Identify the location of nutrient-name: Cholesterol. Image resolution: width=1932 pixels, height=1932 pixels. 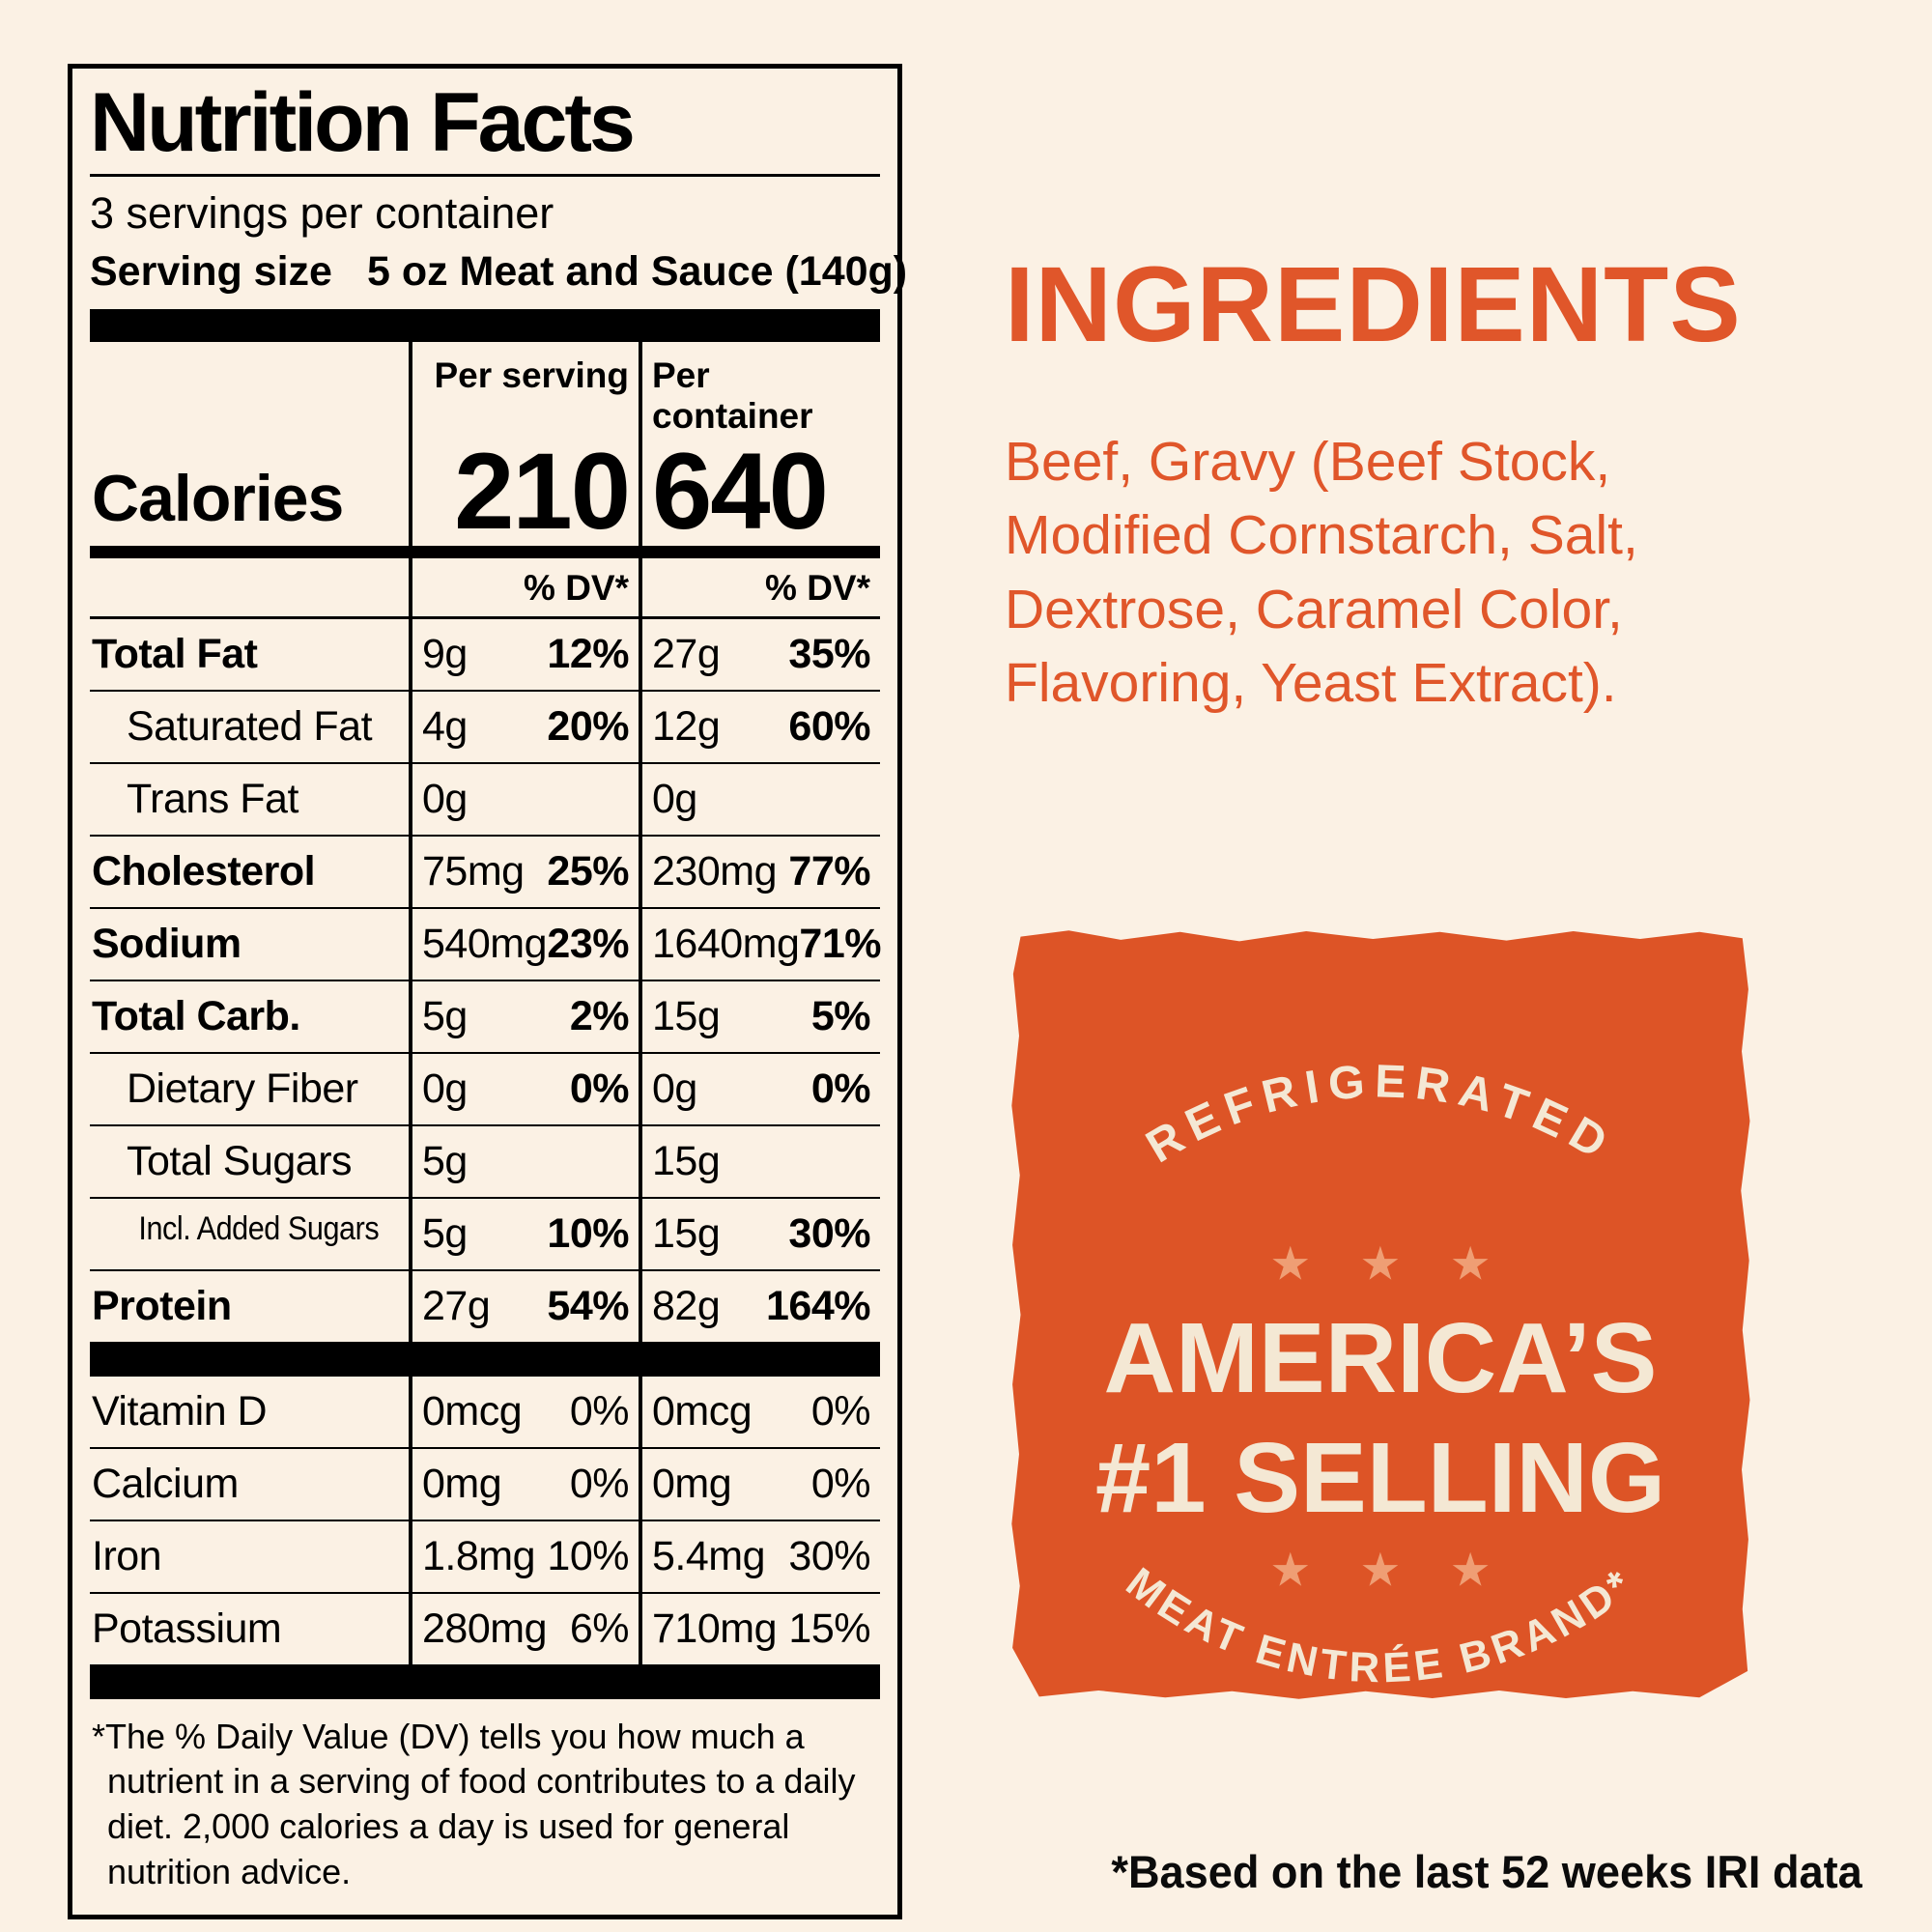
(204, 871).